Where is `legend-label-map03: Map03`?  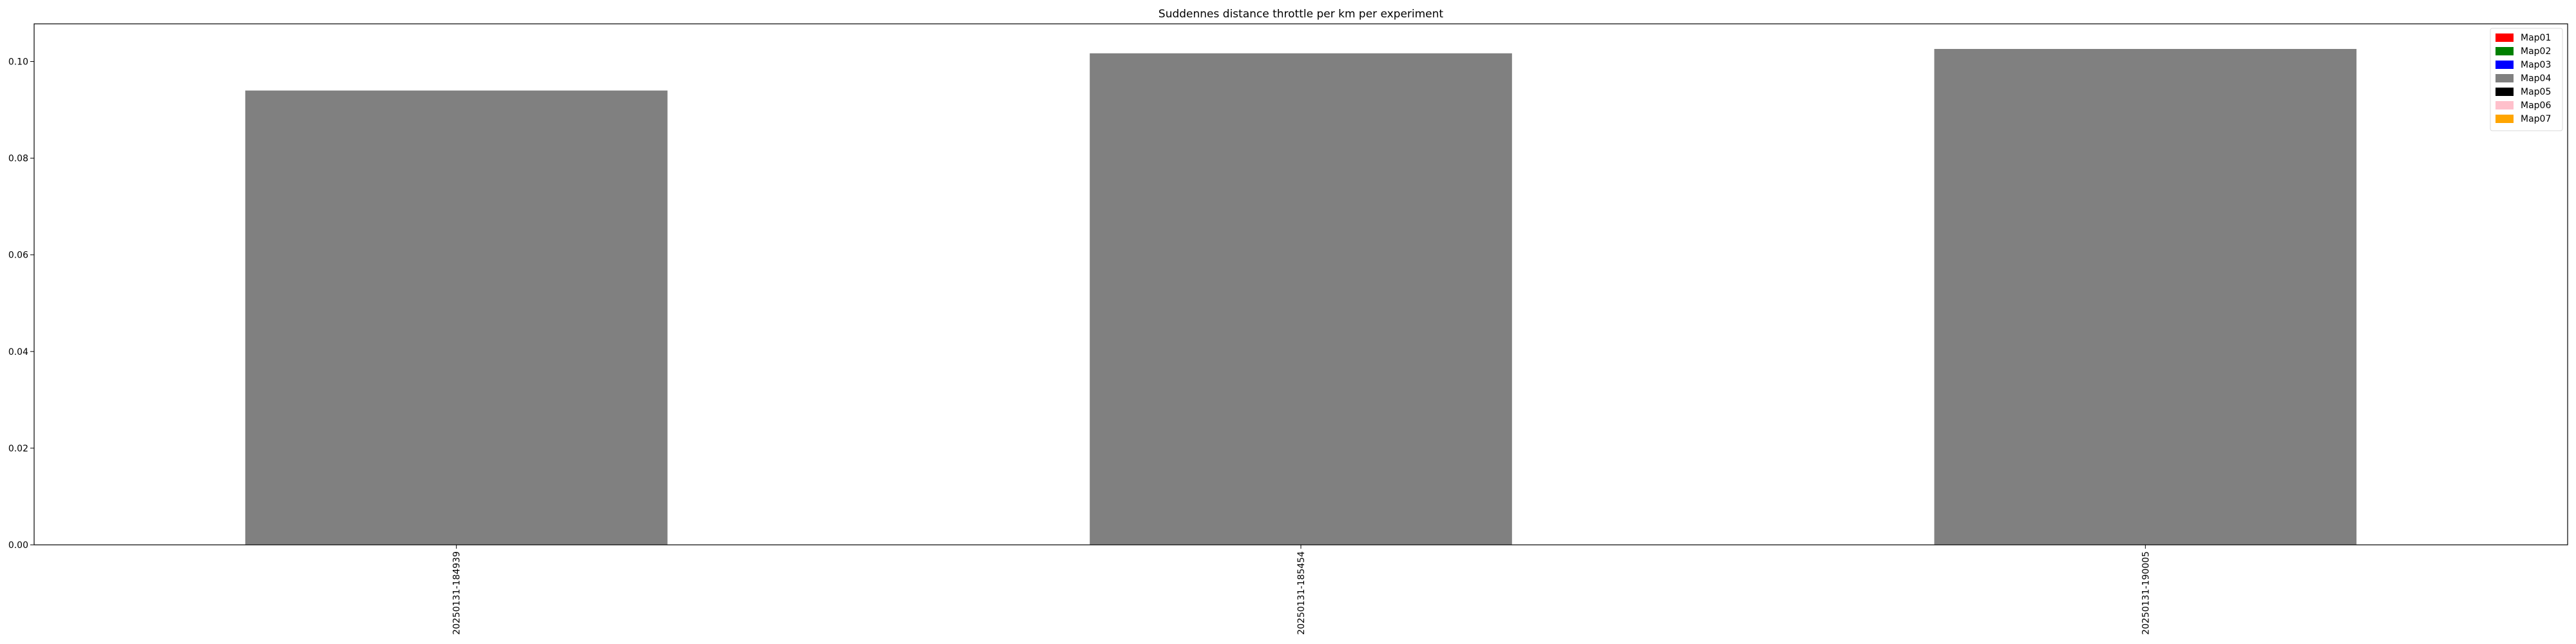 legend-label-map03: Map03 is located at coordinates (2536, 65).